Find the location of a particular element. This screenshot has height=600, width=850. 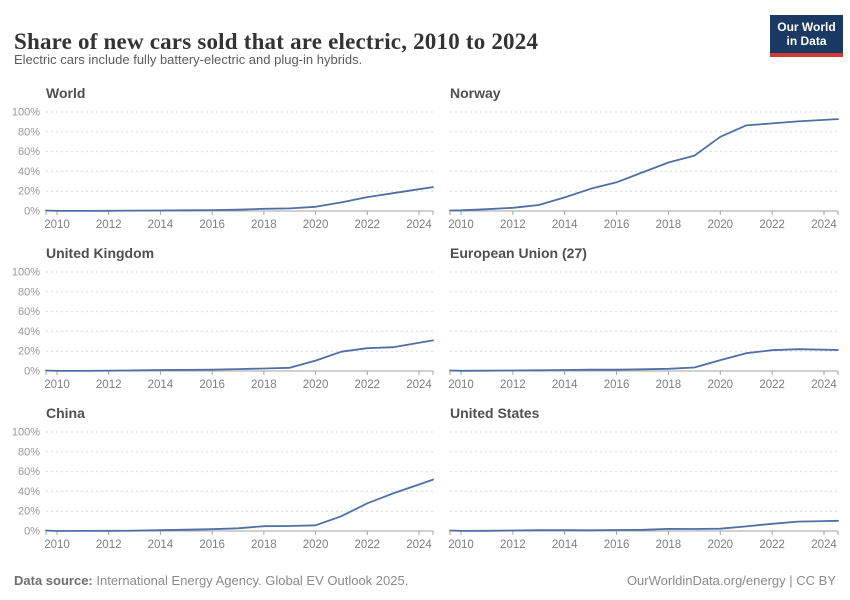

panel-title-world: World is located at coordinates (66, 93).